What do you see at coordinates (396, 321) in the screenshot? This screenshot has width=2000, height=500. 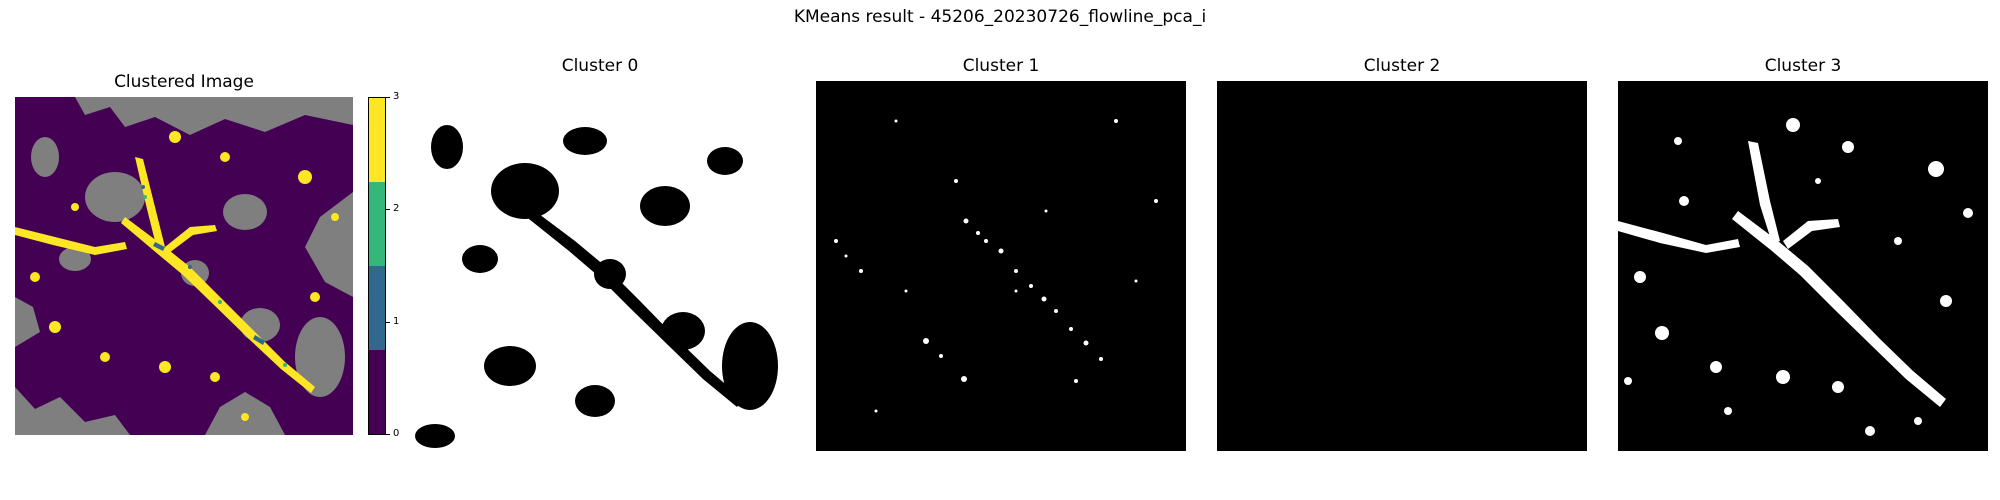 I see `colorbar-tick-1: 1` at bounding box center [396, 321].